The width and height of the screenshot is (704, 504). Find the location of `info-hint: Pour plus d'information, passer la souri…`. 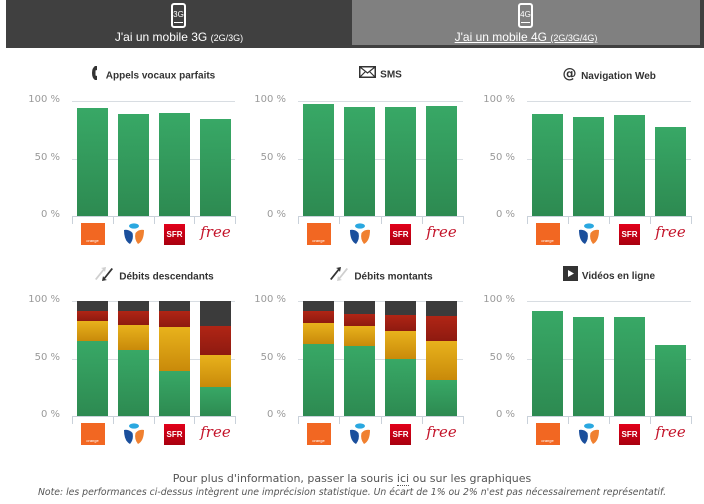

info-hint: Pour plus d'information, passer la souri… is located at coordinates (352, 479).